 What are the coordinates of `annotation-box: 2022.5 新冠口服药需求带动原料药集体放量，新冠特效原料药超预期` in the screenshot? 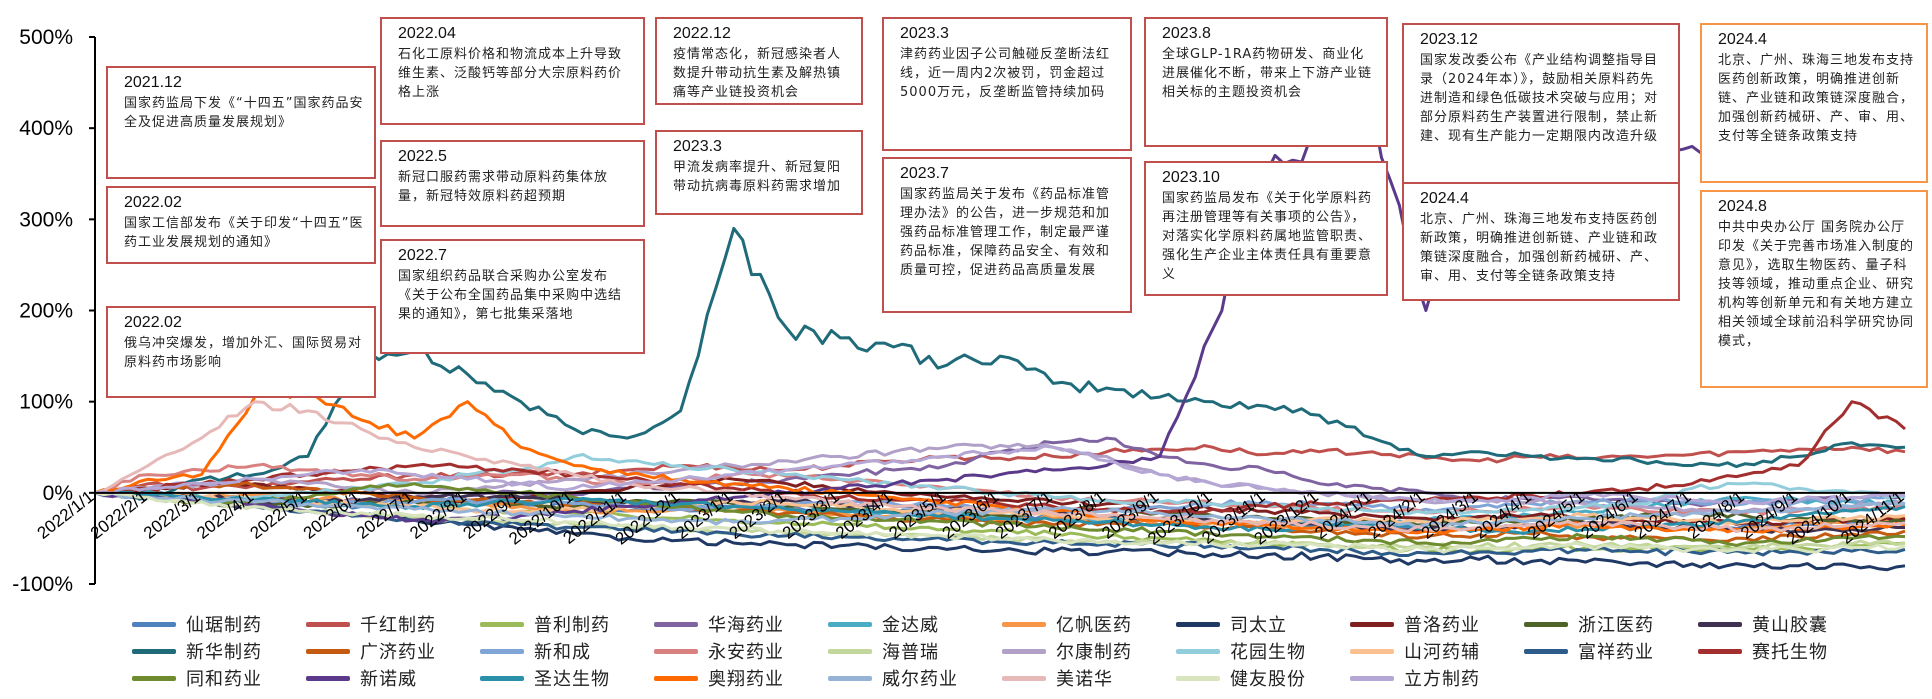 It's located at (512, 183).